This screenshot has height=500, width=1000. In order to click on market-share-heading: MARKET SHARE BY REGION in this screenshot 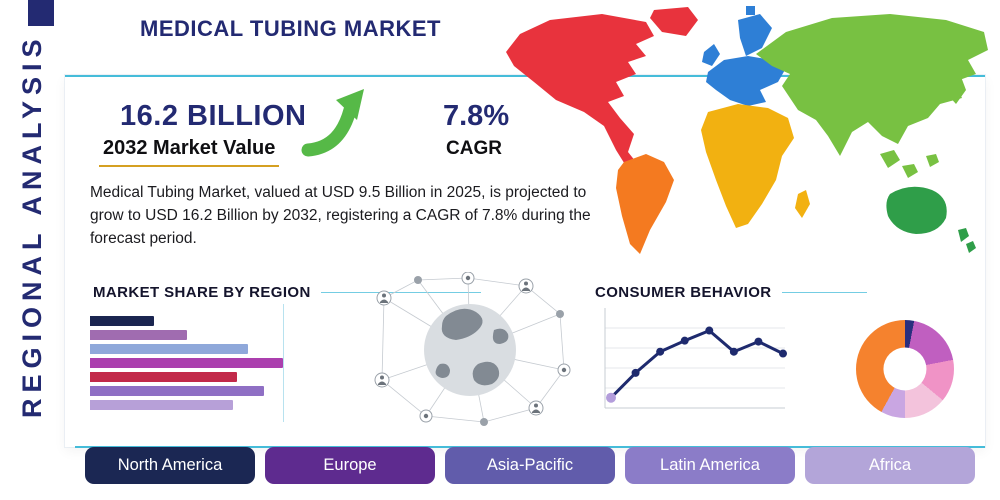, I will do `click(287, 292)`.